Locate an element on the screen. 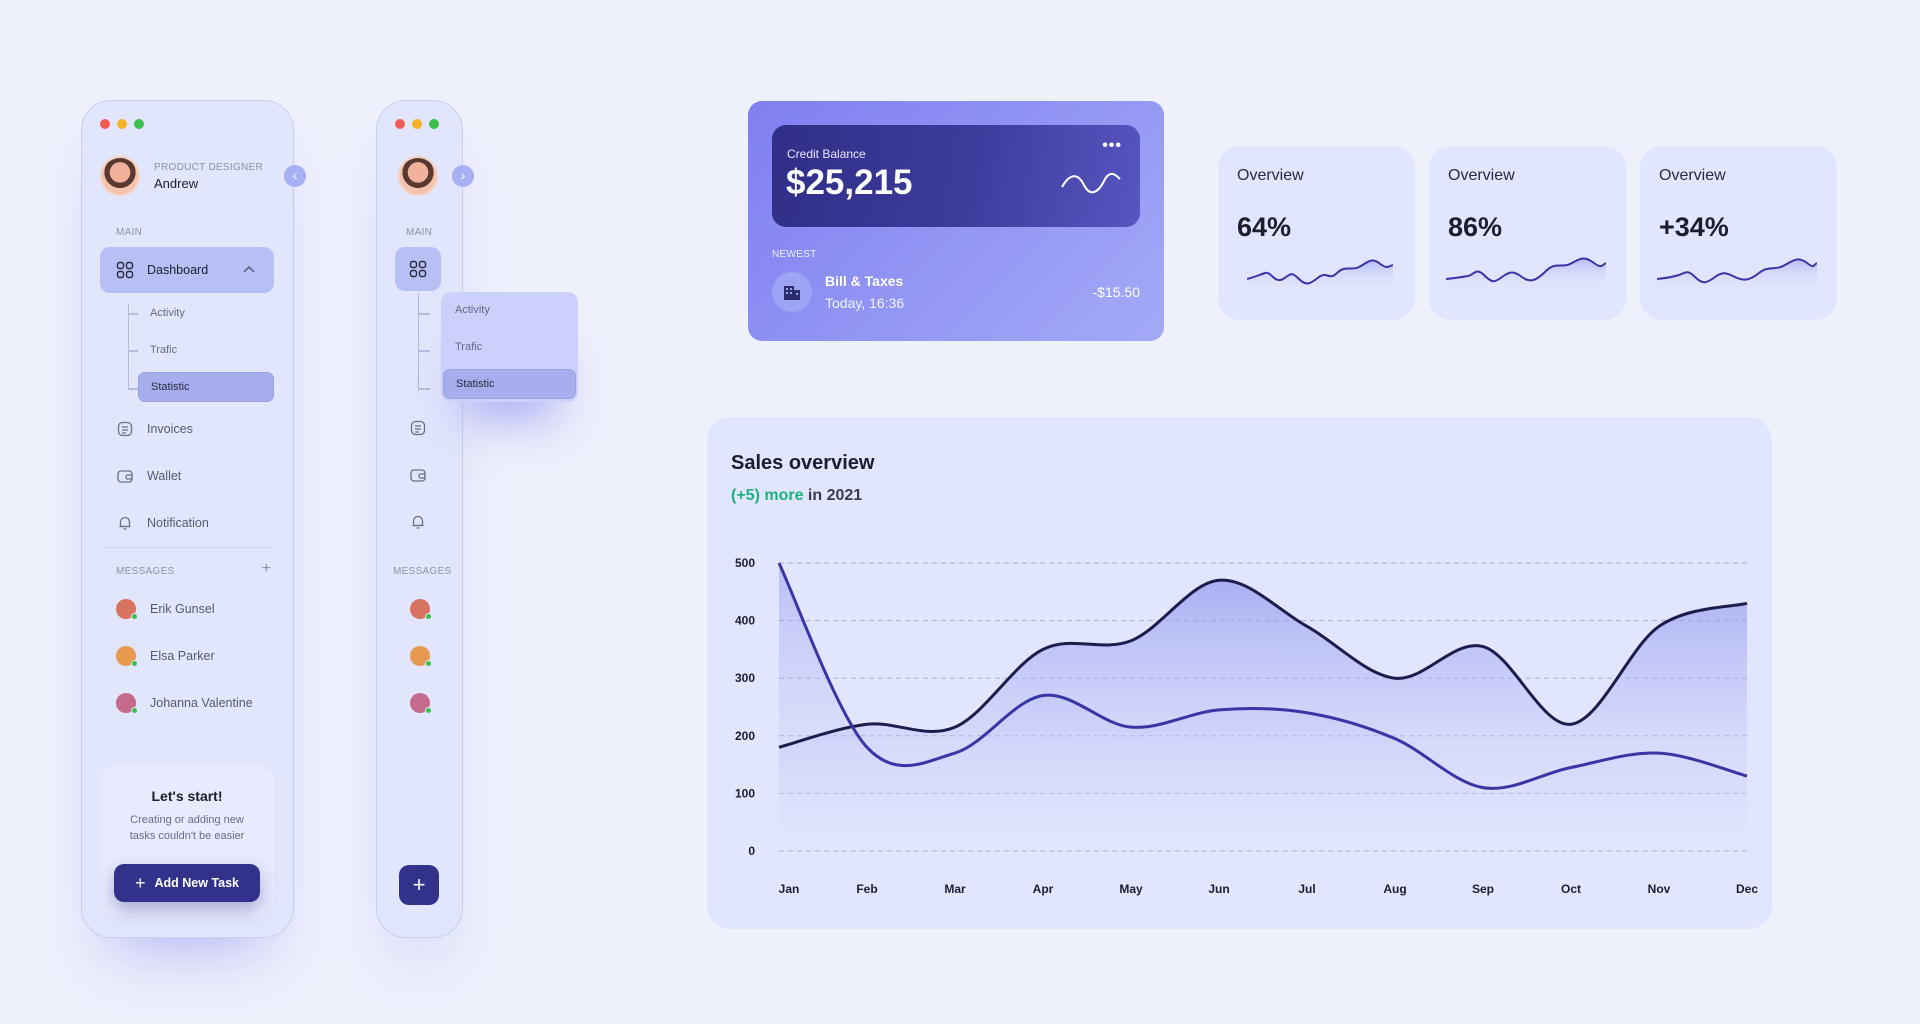 Image resolution: width=1920 pixels, height=1024 pixels. x-tick-label: Feb is located at coordinates (866, 889).